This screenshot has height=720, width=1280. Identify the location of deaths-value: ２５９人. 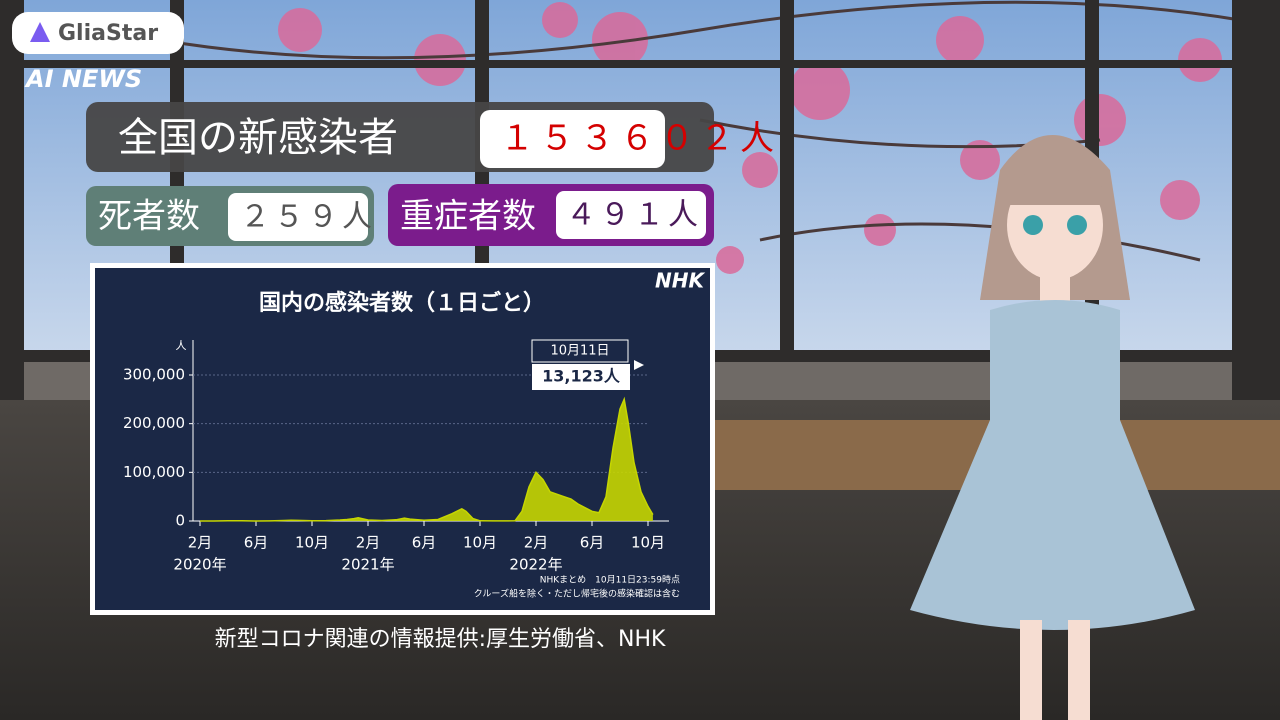
(308, 217).